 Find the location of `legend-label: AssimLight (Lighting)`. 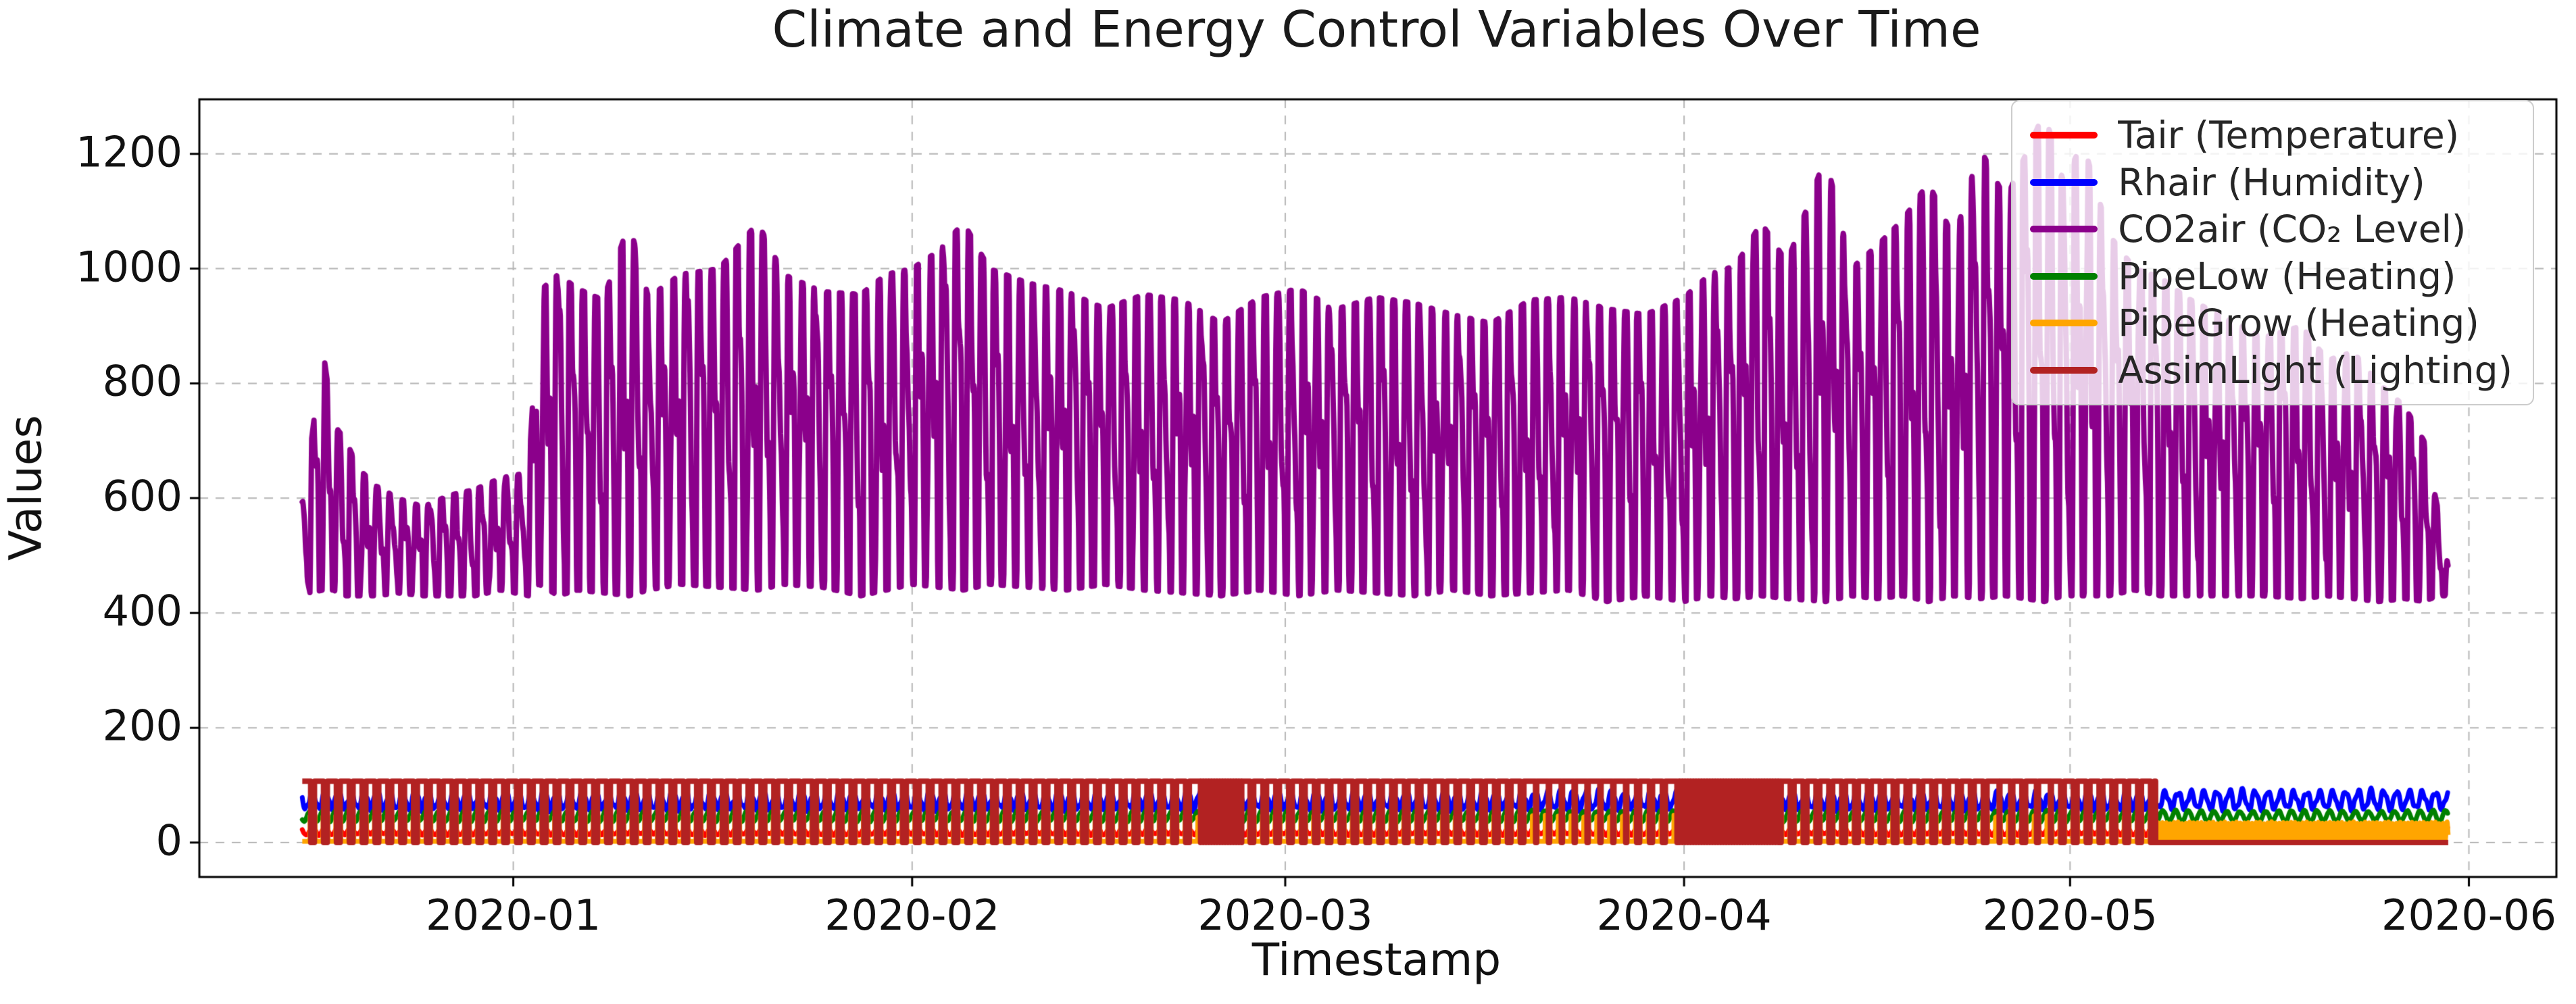

legend-label: AssimLight (Lighting) is located at coordinates (2315, 370).